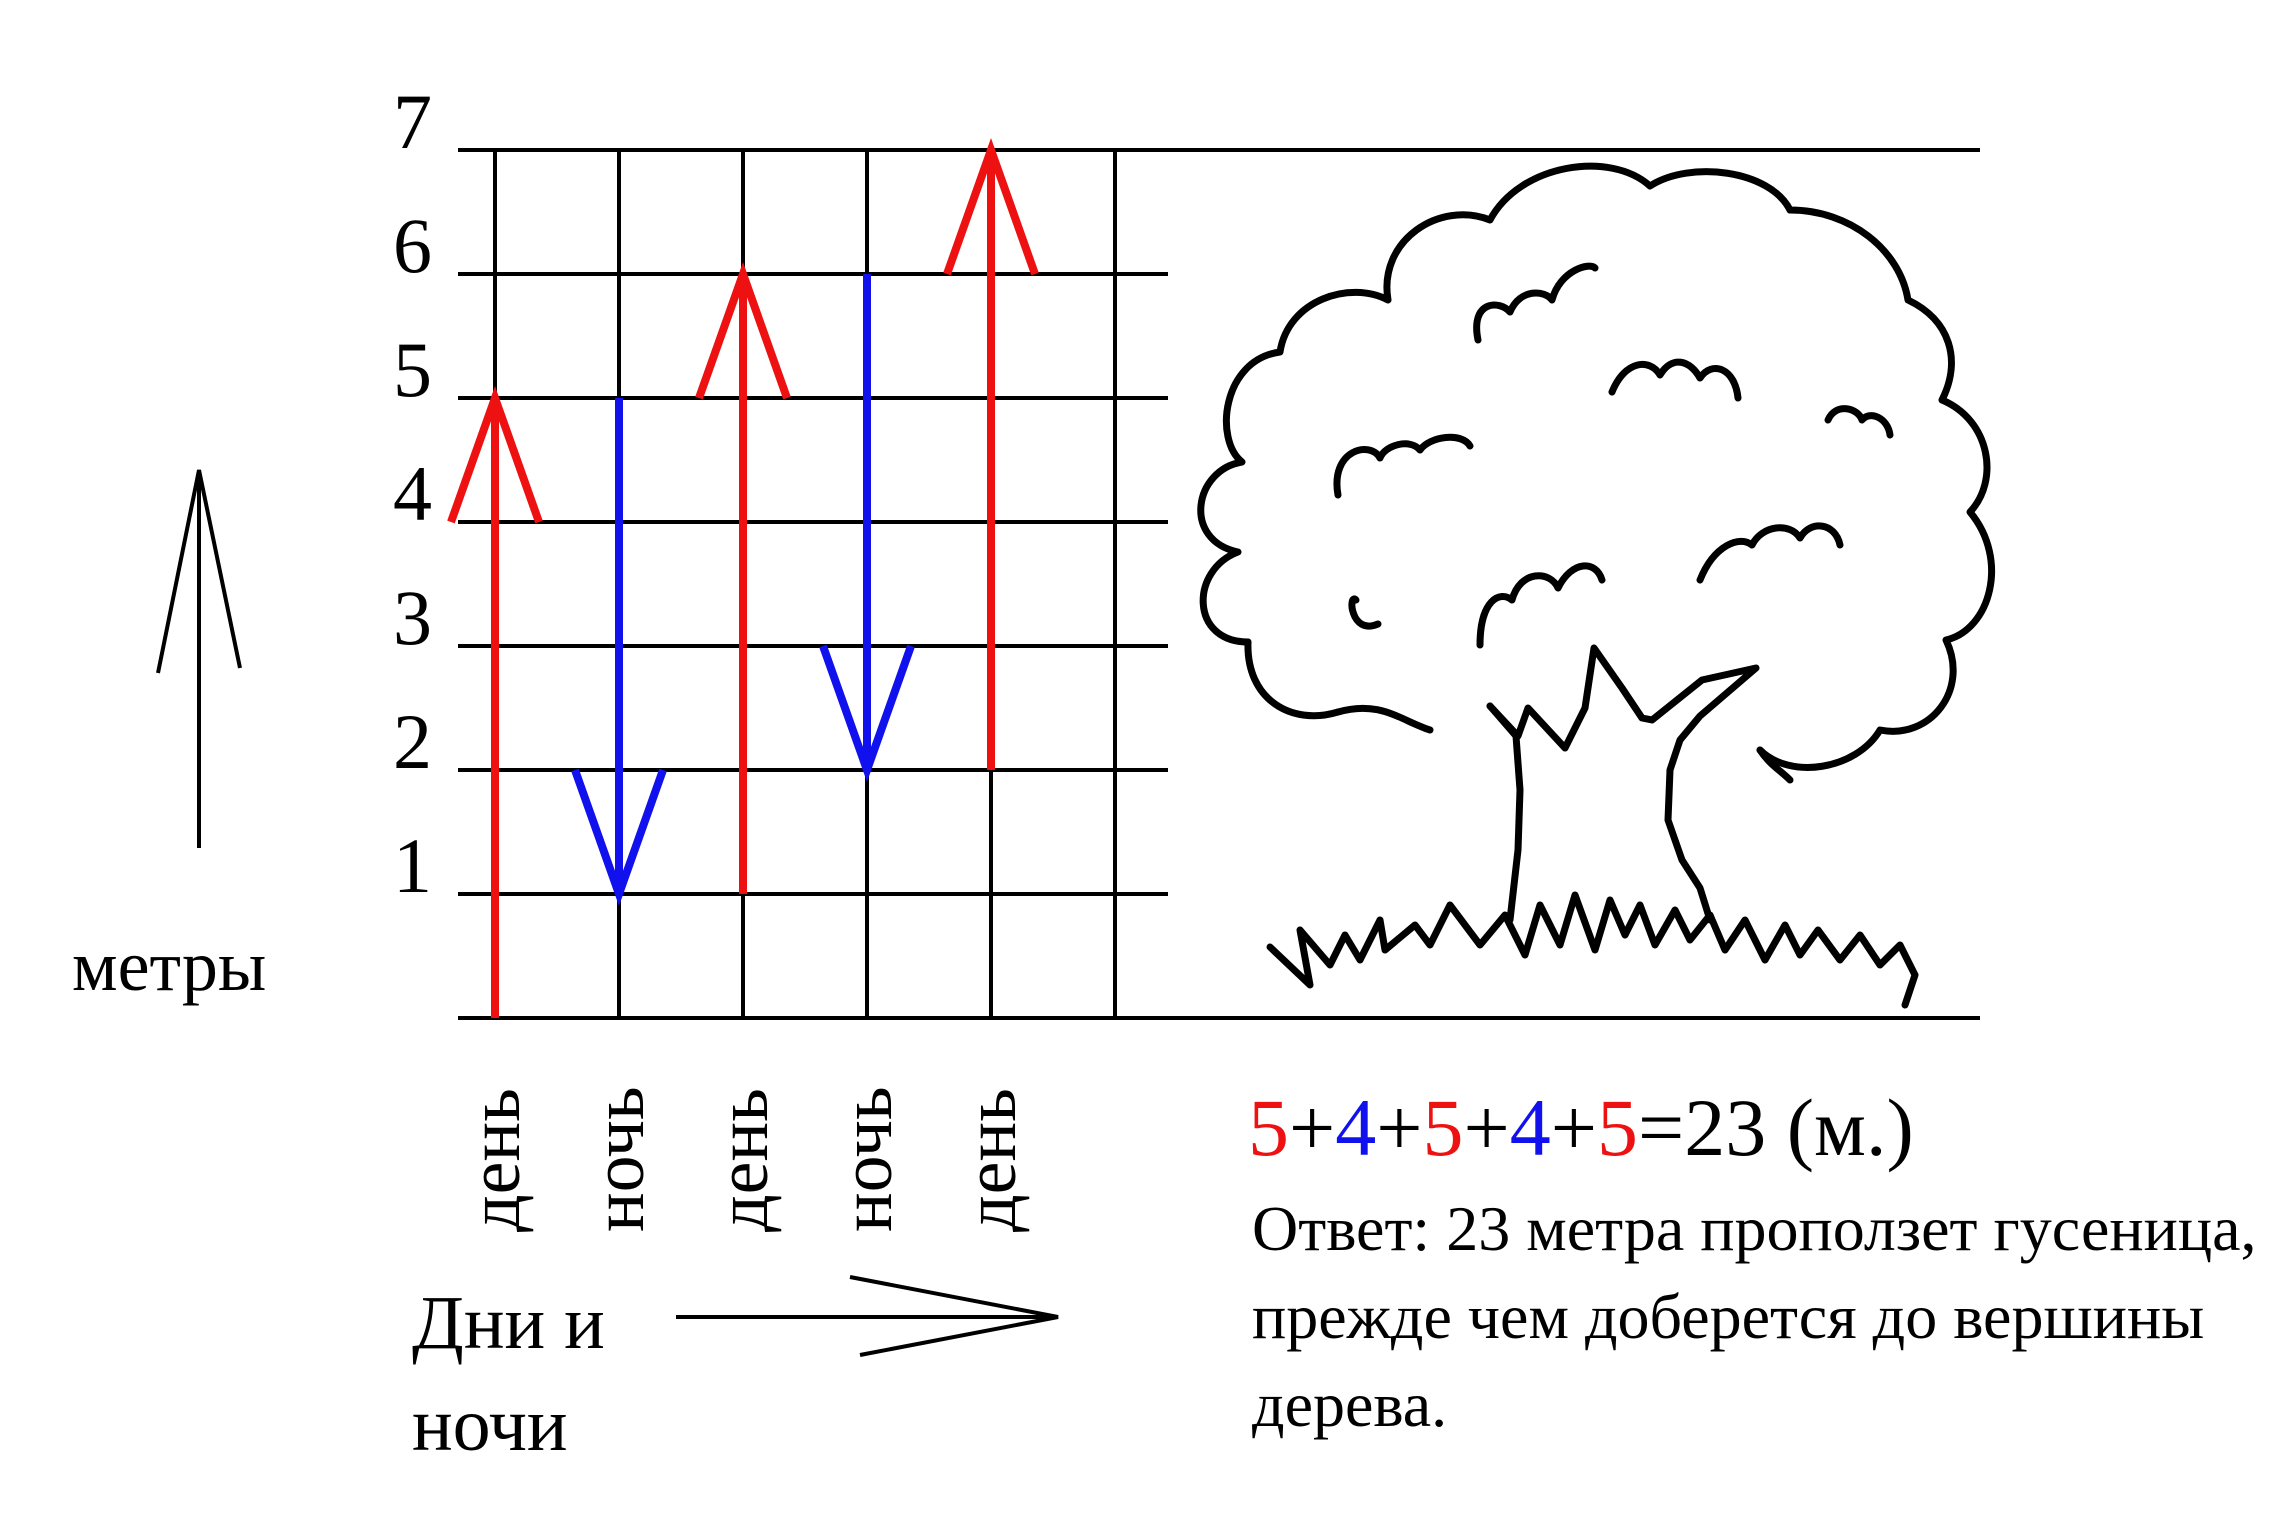 The height and width of the screenshot is (1517, 2296). What do you see at coordinates (412, 369) in the screenshot?
I see `y-tick-label: 5` at bounding box center [412, 369].